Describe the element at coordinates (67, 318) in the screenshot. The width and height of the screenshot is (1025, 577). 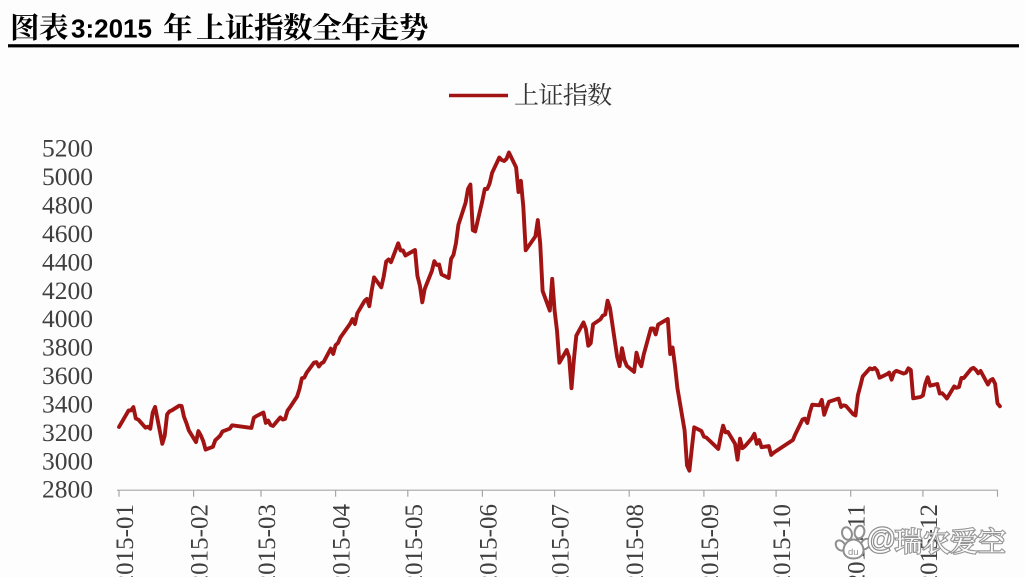
I see `svg-text: 4000` at that location.